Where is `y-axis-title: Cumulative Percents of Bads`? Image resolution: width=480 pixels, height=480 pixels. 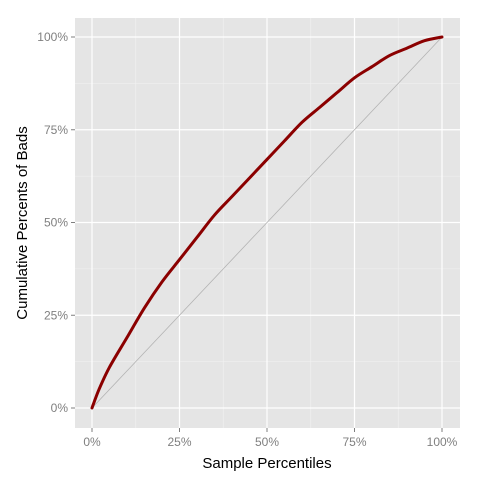 y-axis-title: Cumulative Percents of Bads is located at coordinates (22, 222).